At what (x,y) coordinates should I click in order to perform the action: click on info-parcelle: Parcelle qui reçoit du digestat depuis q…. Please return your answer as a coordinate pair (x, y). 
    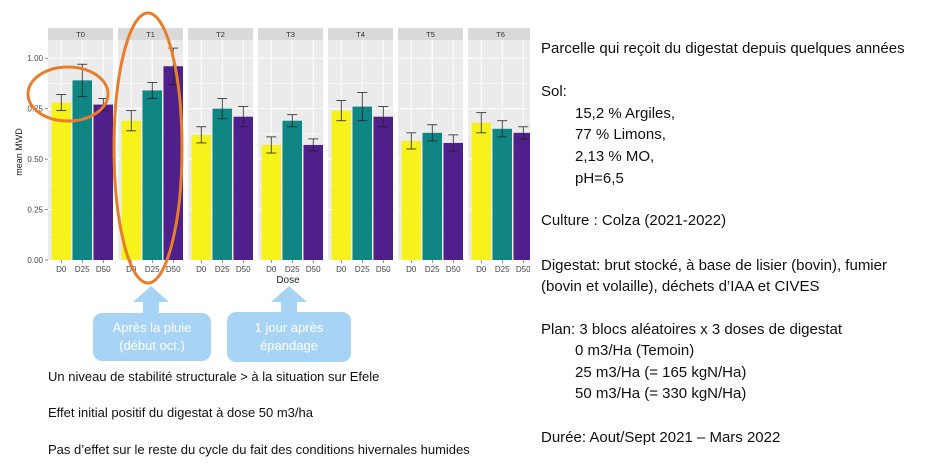
    Looking at the image, I should click on (723, 48).